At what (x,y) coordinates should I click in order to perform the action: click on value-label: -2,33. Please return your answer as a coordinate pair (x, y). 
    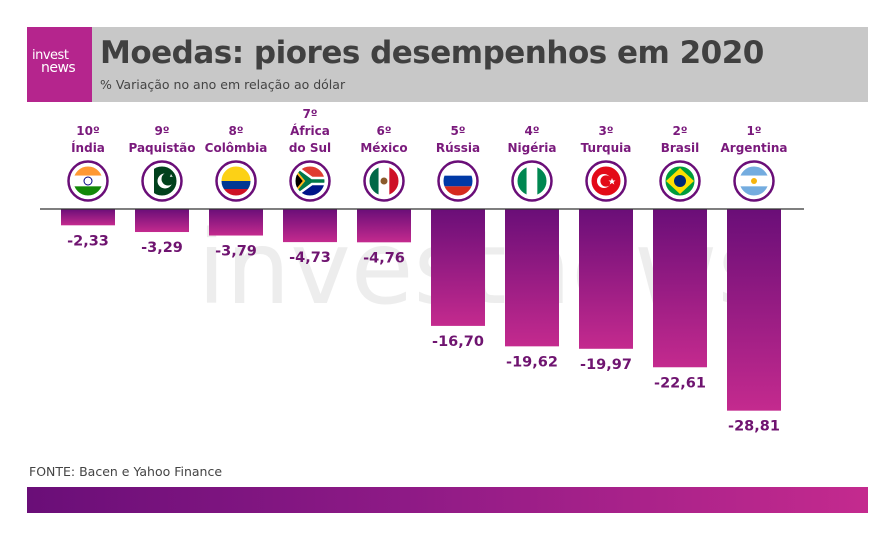
    Looking at the image, I should click on (88, 241).